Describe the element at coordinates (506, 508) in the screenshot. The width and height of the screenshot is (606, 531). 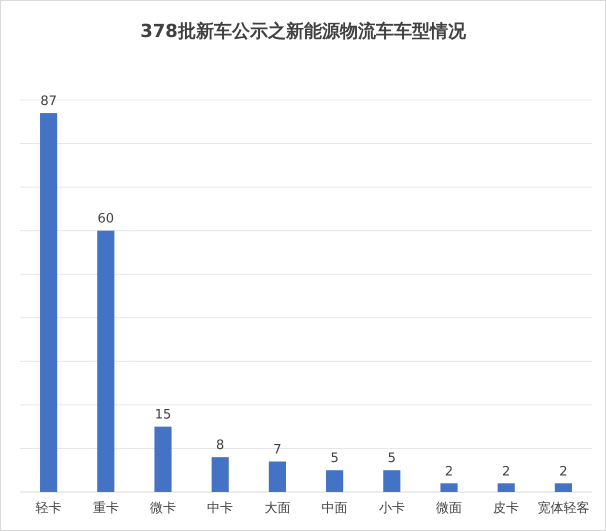
I see `x-tick-label: 皮卡` at that location.